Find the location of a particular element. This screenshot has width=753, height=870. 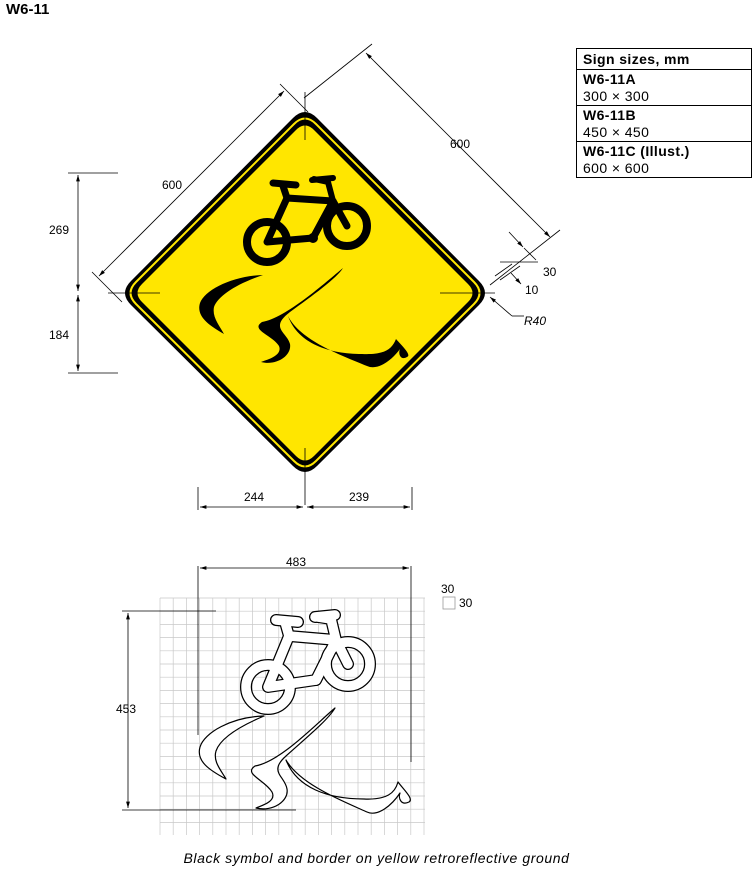

dim-border-outer-label: 30 is located at coordinates (550, 272).